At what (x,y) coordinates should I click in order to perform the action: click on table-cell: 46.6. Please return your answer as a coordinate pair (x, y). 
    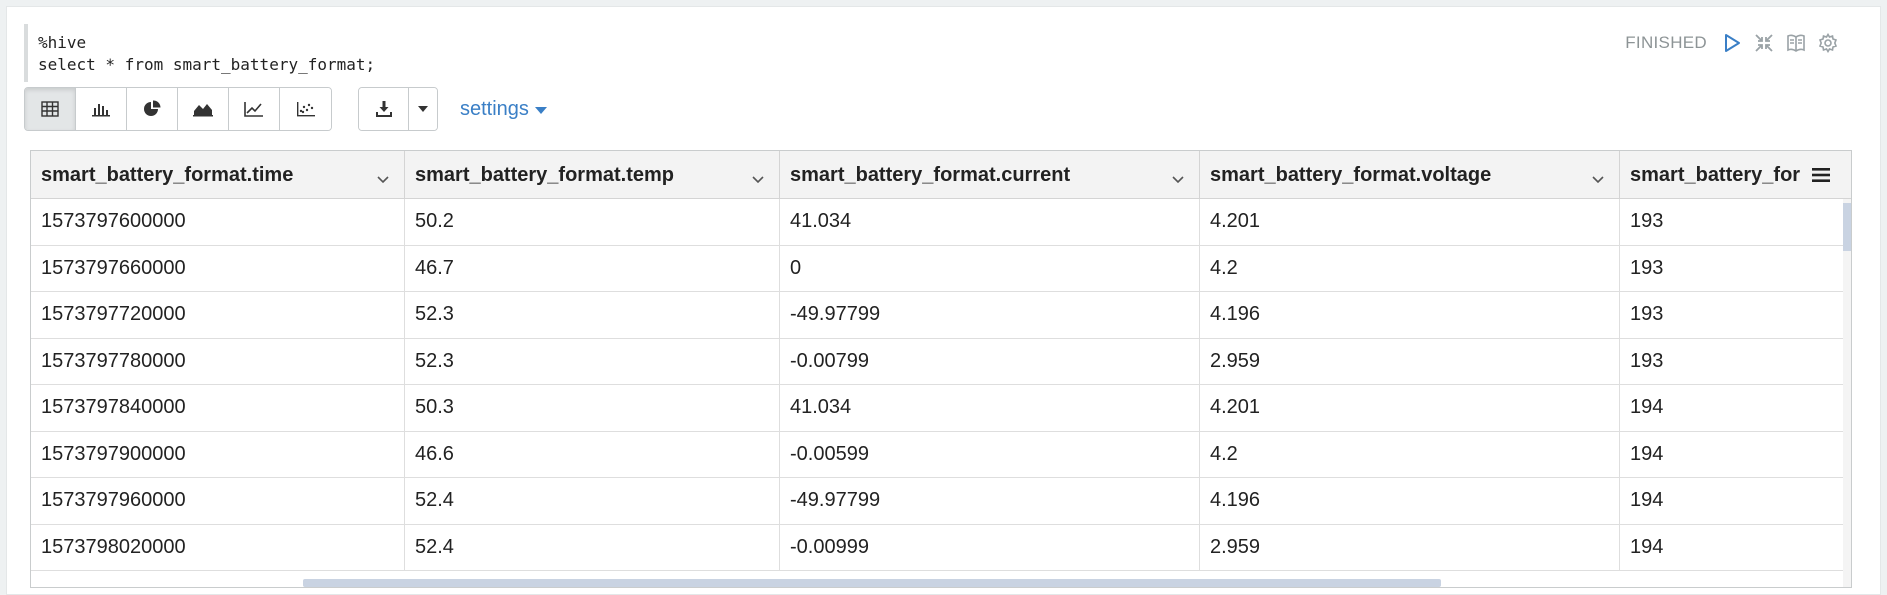
    Looking at the image, I should click on (592, 454).